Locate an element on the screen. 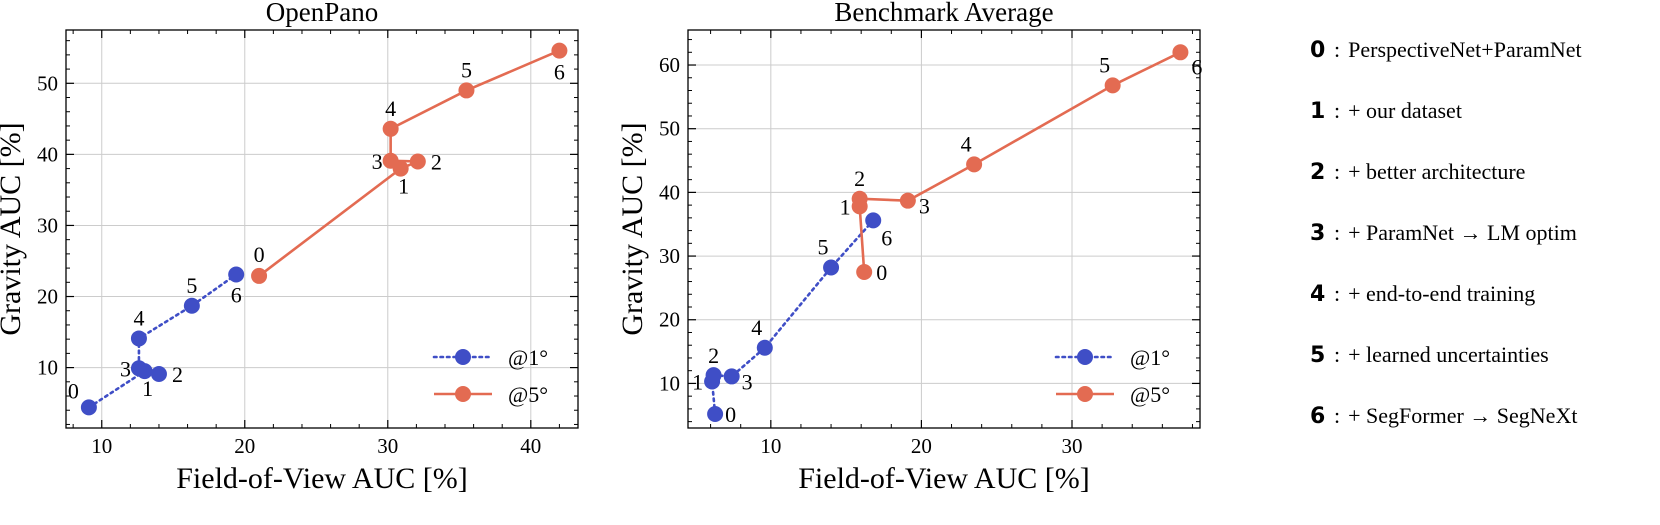 This screenshot has width=1660, height=525. method-item: 2 : + better architecture is located at coordinates (1417, 172).